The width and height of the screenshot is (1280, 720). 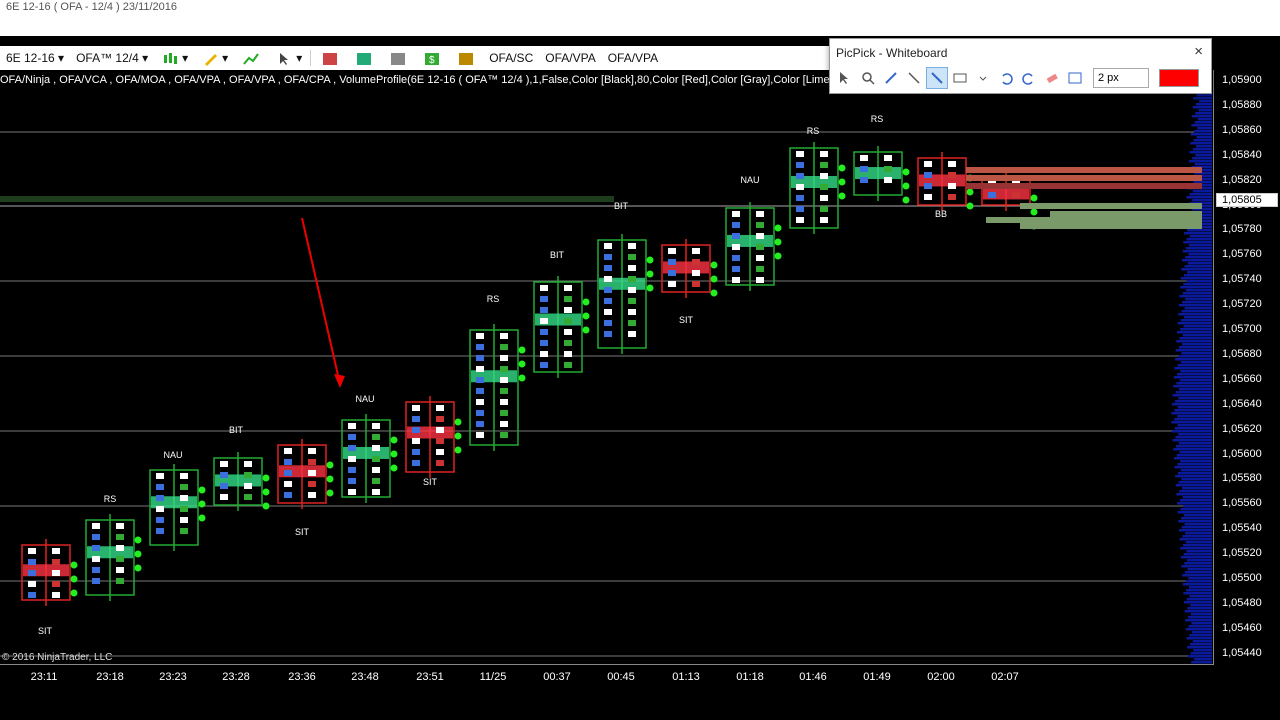 I want to click on zoom-icon, so click(x=868, y=78).